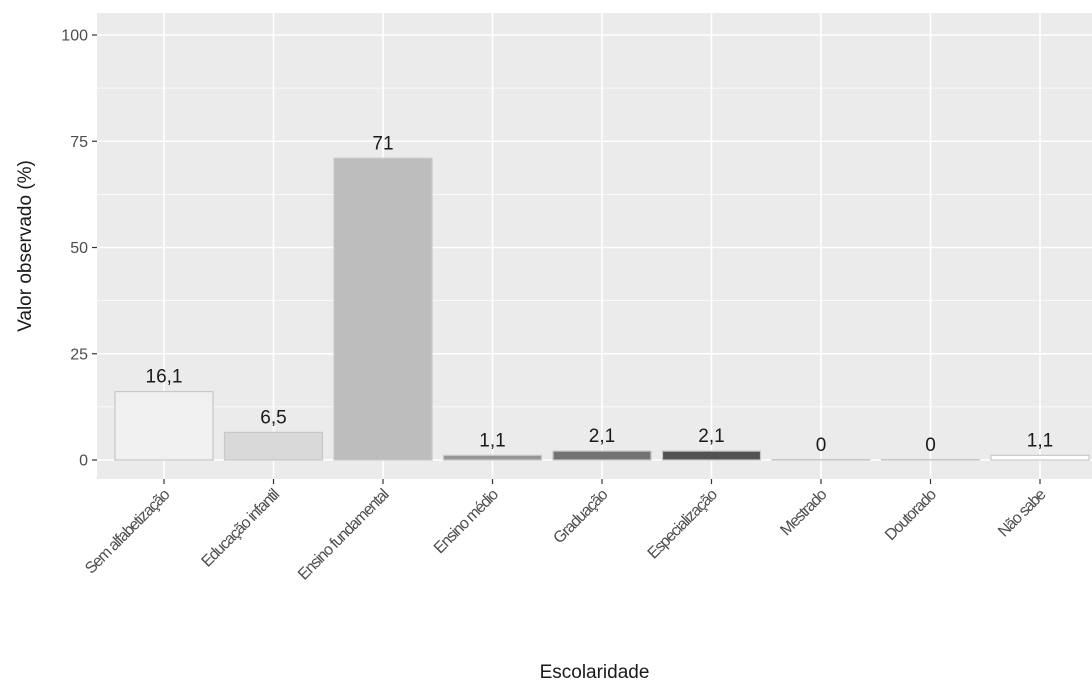 The height and width of the screenshot is (687, 1092). I want to click on y-tick-label: 50, so click(79, 248).